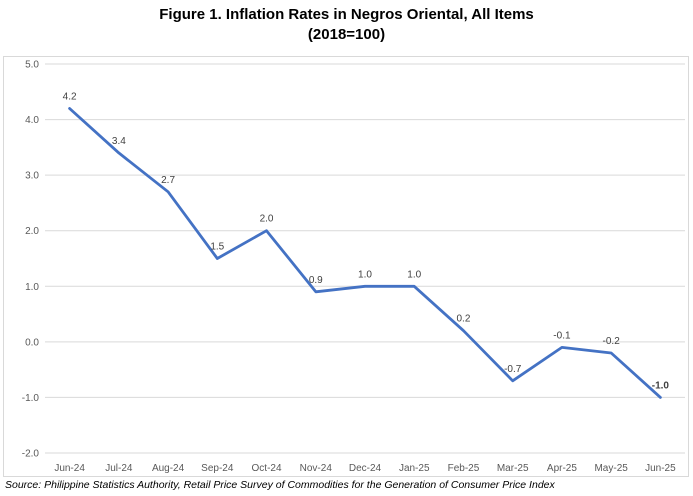  I want to click on y-tick-label: -1.0, so click(31, 398).